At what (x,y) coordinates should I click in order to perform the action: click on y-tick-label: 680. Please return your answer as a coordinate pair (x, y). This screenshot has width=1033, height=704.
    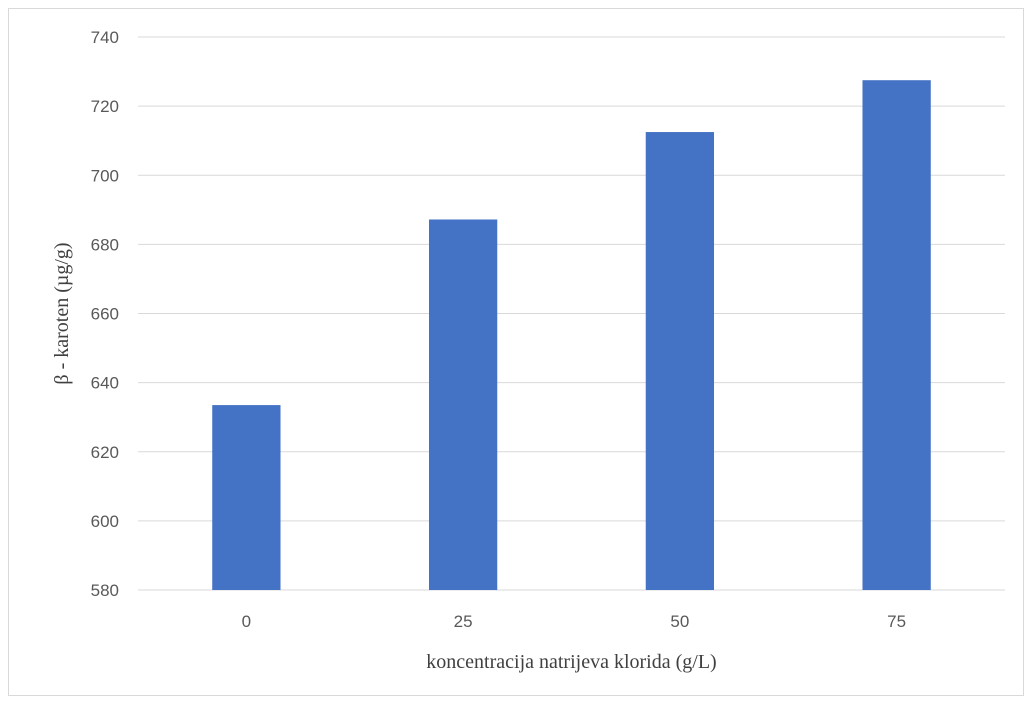
    Looking at the image, I should click on (105, 244).